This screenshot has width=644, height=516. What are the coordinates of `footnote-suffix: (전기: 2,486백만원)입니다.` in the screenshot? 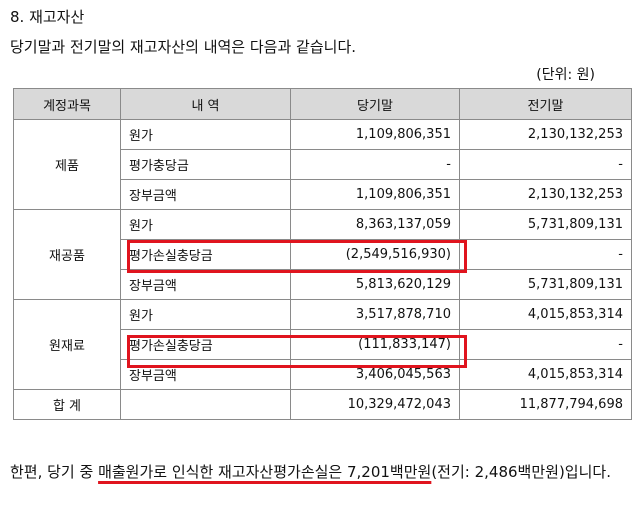 It's located at (521, 472).